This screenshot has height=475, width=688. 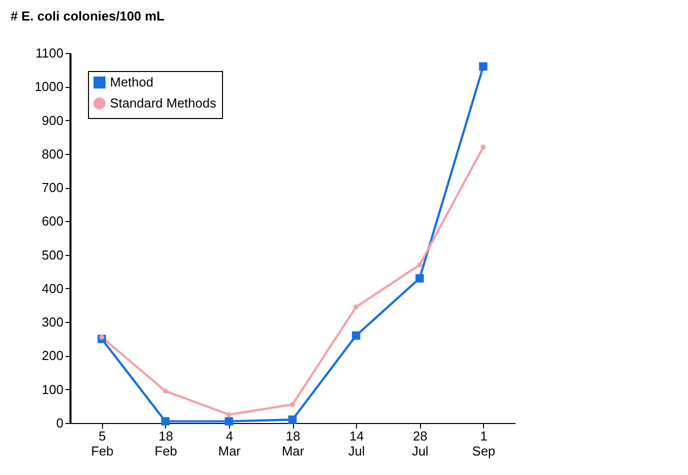 I want to click on x-tick-label: 1 Sep, so click(x=484, y=443).